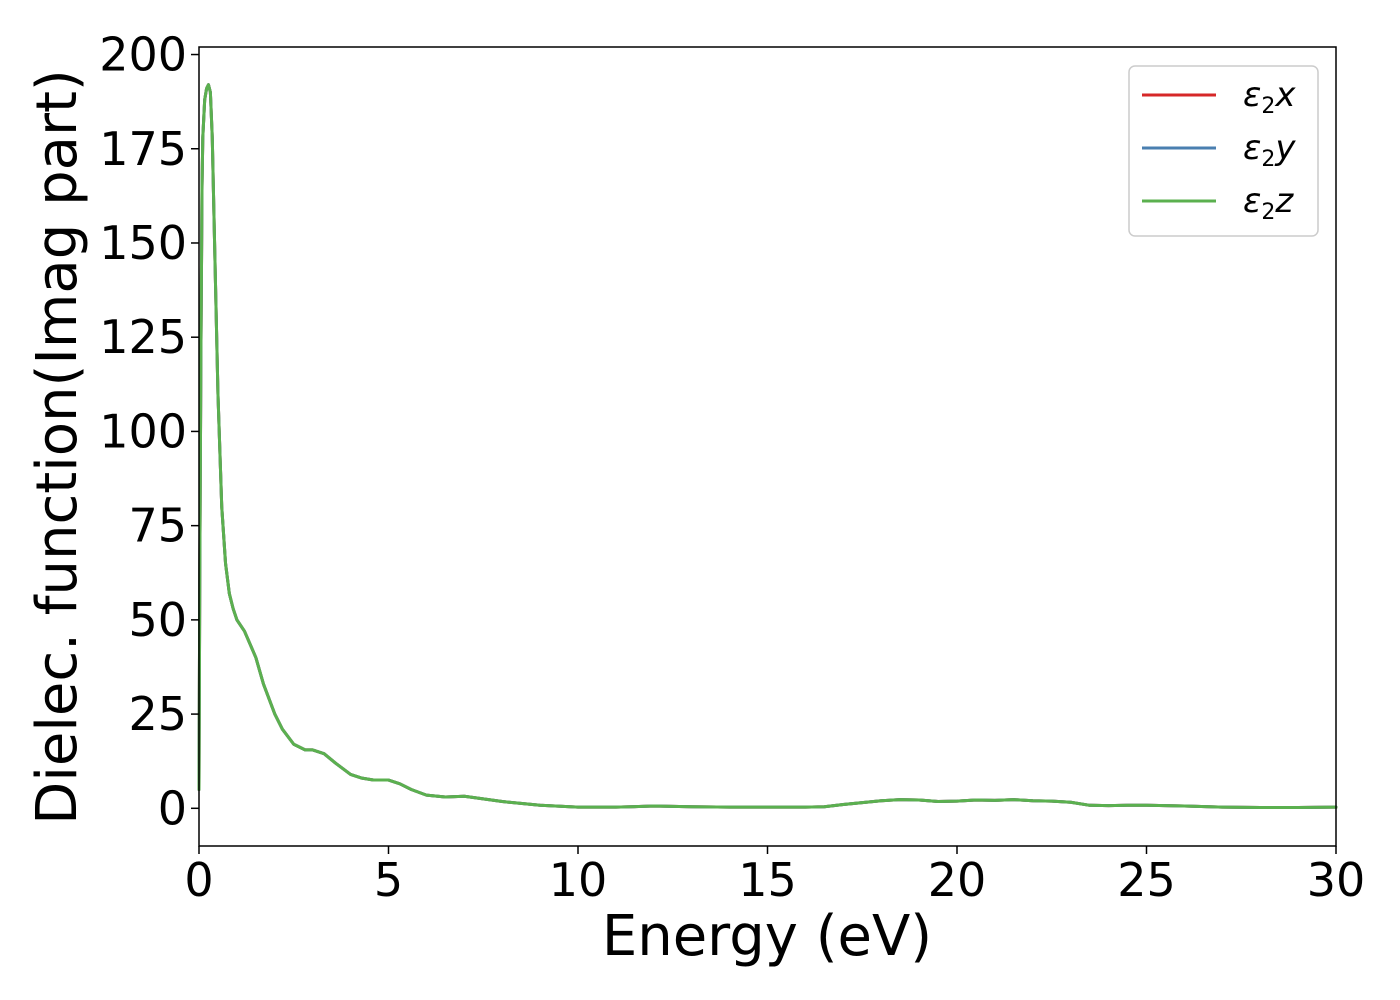 This screenshot has height=1000, width=1400. Describe the element at coordinates (198, 880) in the screenshot. I see `x-tick-label: 0` at that location.